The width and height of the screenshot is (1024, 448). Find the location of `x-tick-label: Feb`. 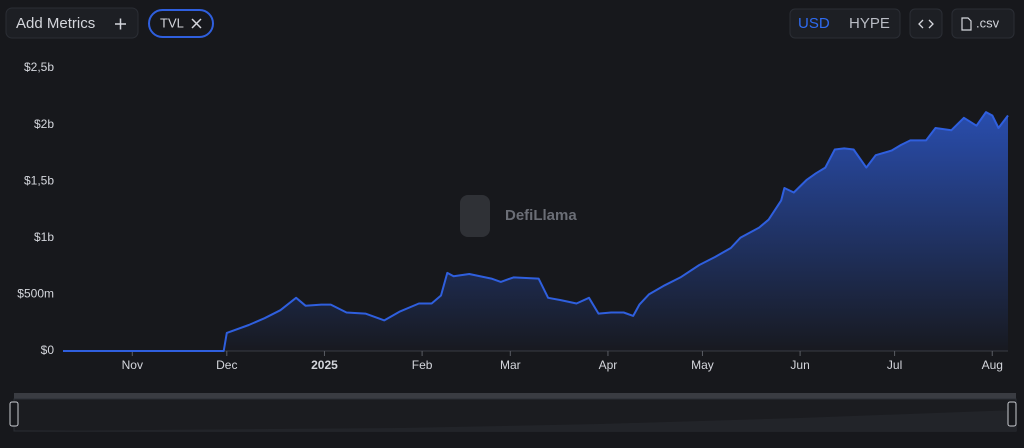

x-tick-label: Feb is located at coordinates (422, 365).